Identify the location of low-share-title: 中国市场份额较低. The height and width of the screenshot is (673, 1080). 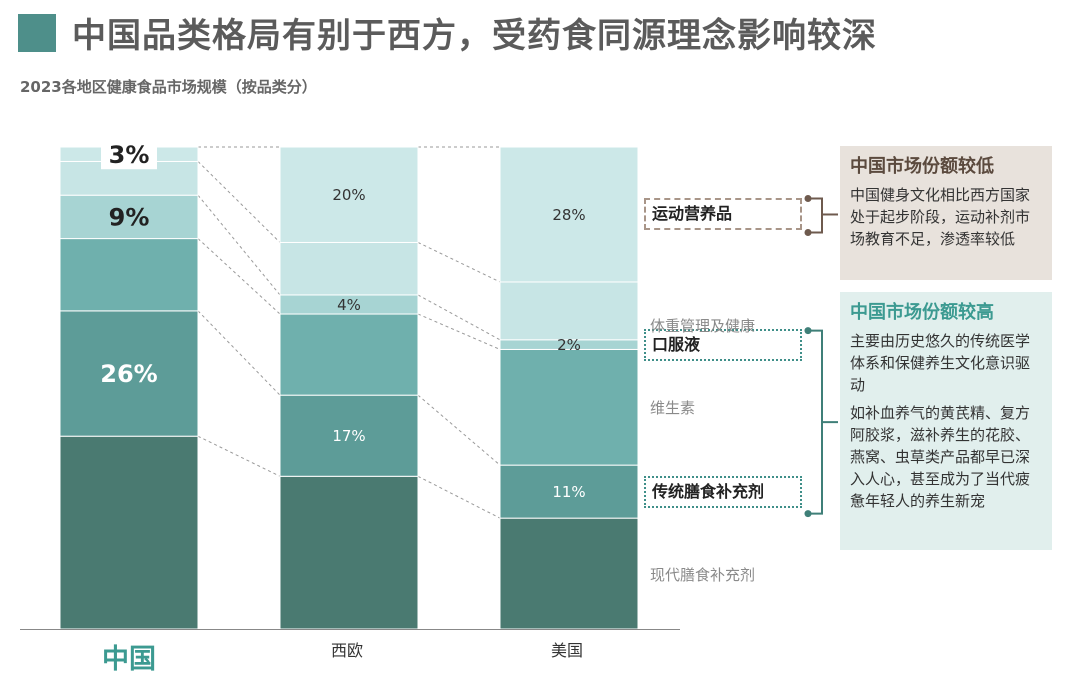
(922, 166).